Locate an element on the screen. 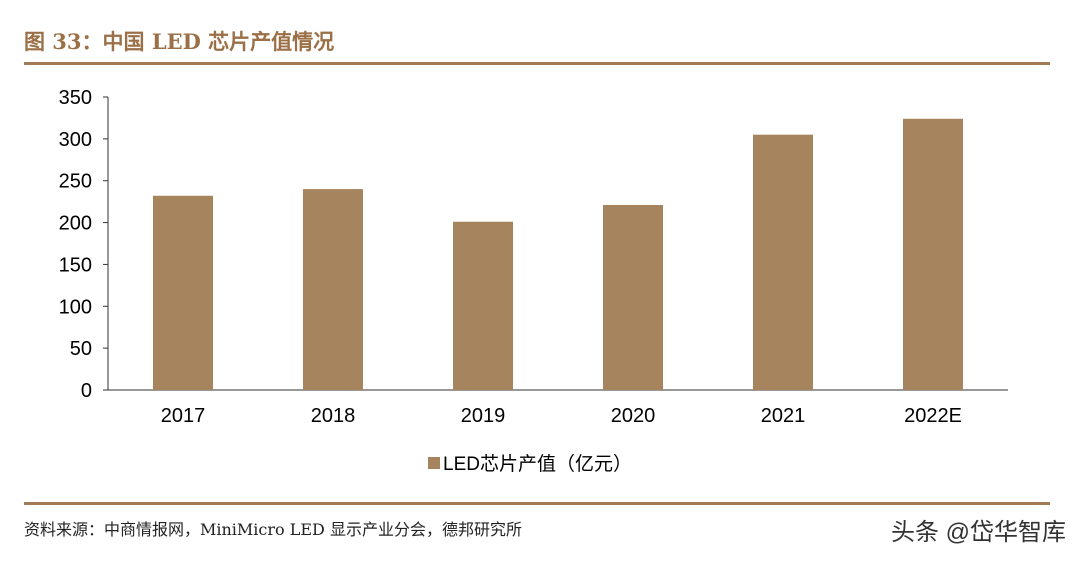  bar-2019 is located at coordinates (483, 305).